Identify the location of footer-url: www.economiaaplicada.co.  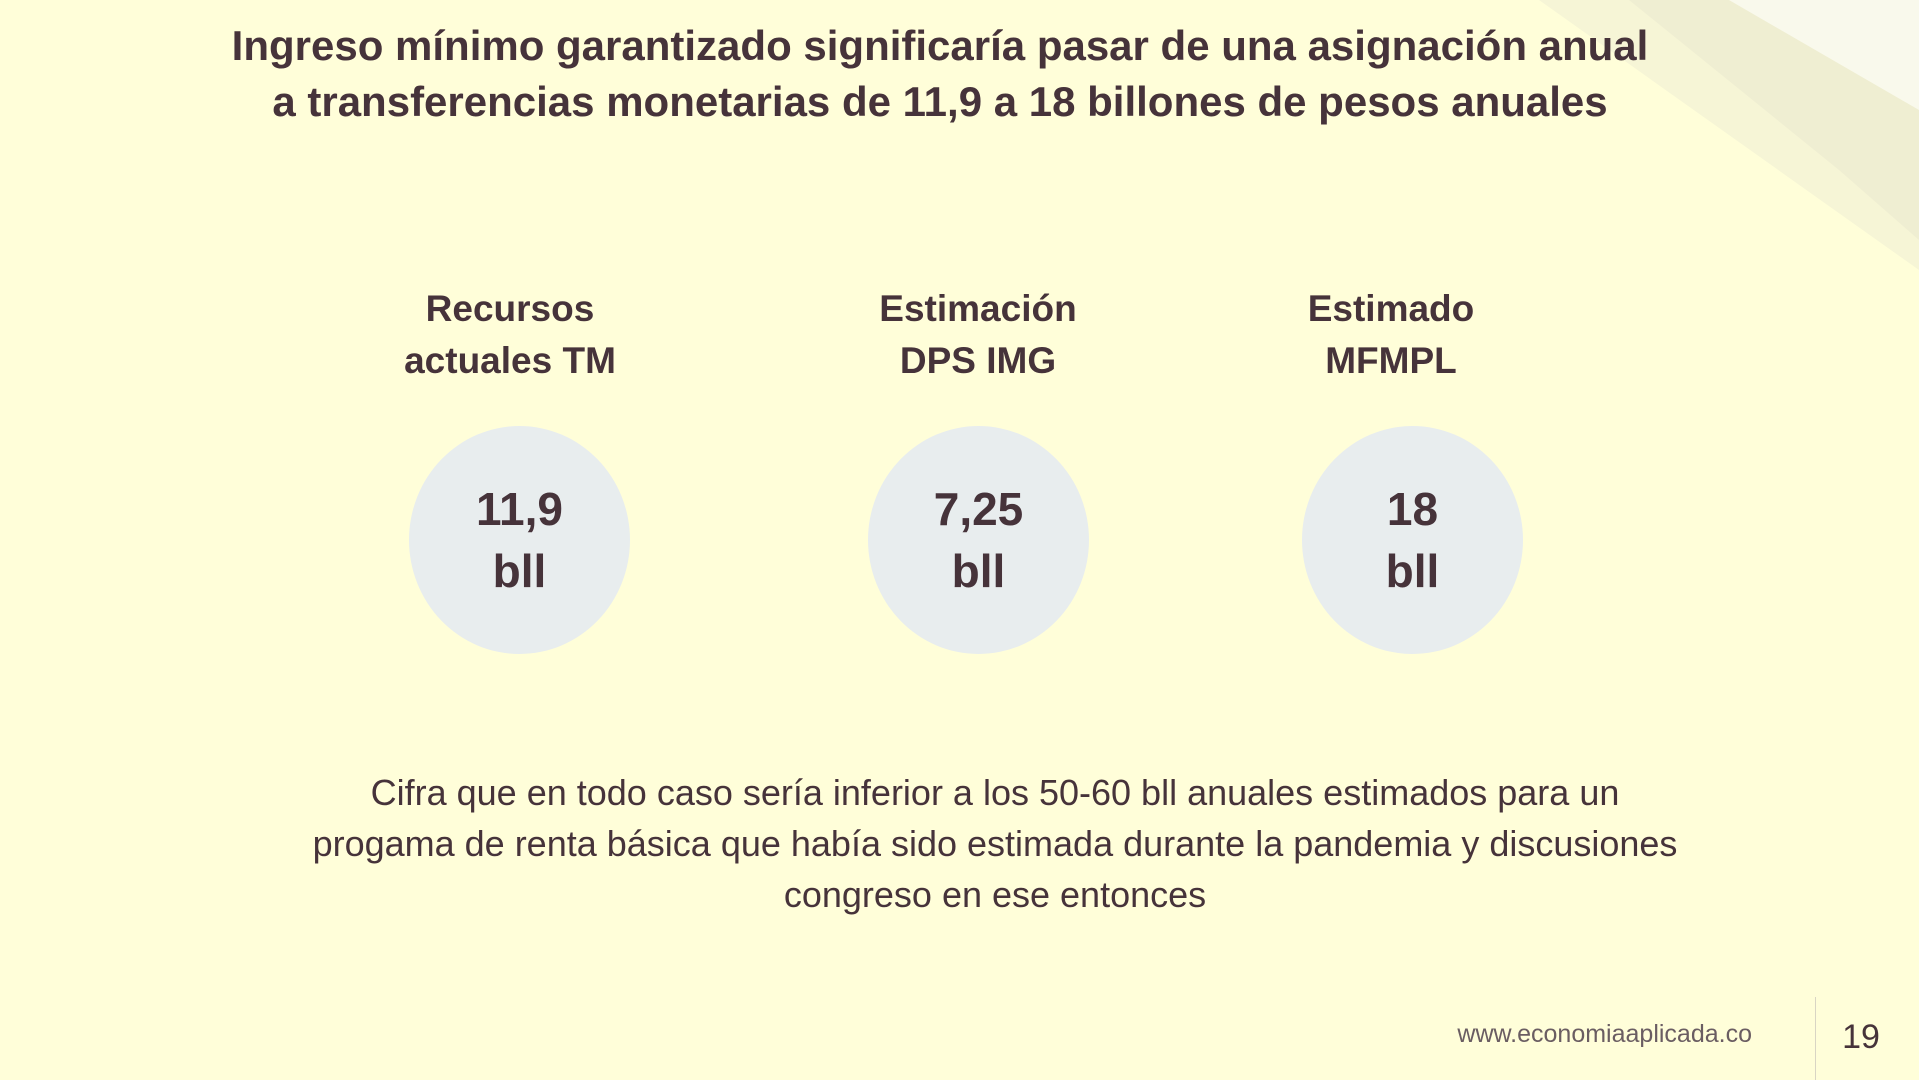
(1604, 1034).